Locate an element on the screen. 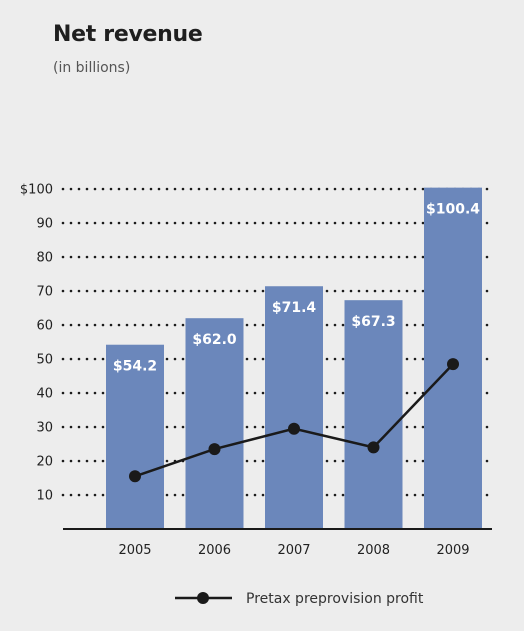 The height and width of the screenshot is (631, 524). y-tick-label: 30 is located at coordinates (44, 428).